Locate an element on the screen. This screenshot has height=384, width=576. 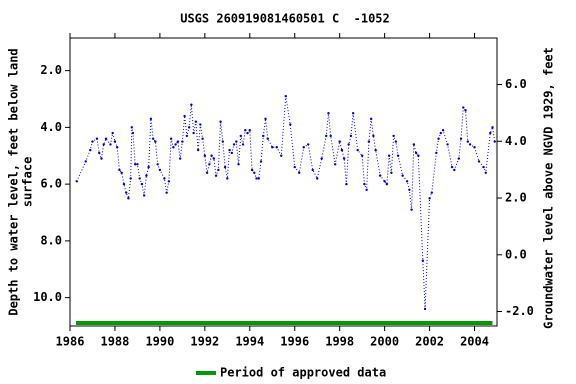
y-tick-label: 2.0 is located at coordinates (51, 70).